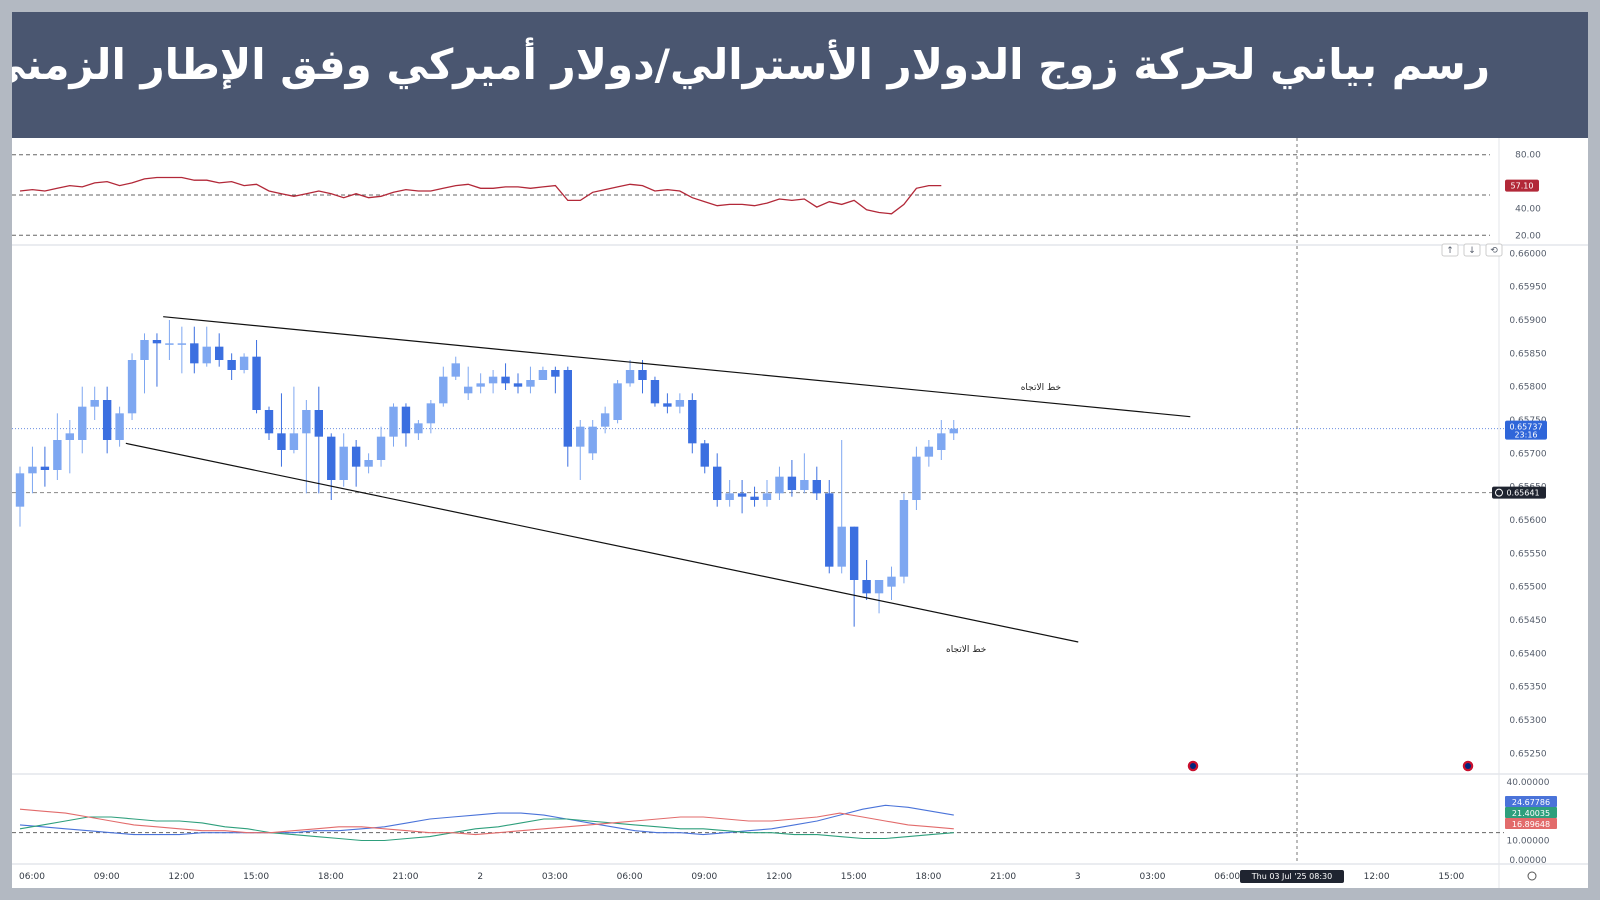 The width and height of the screenshot is (1600, 900). I want to click on crosshair-price-badge, so click(1519, 492).